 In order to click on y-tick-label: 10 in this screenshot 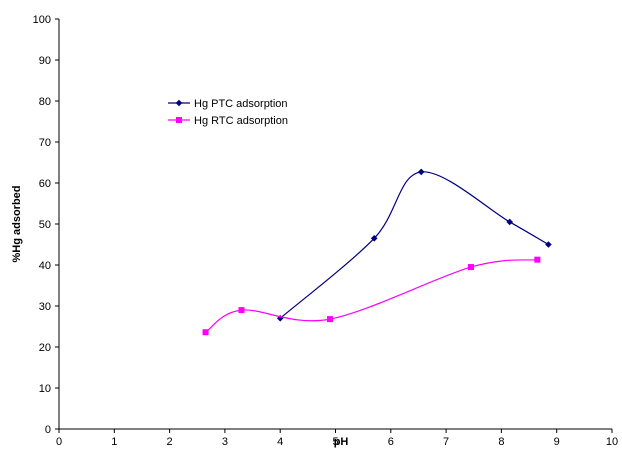, I will do `click(45, 389)`.